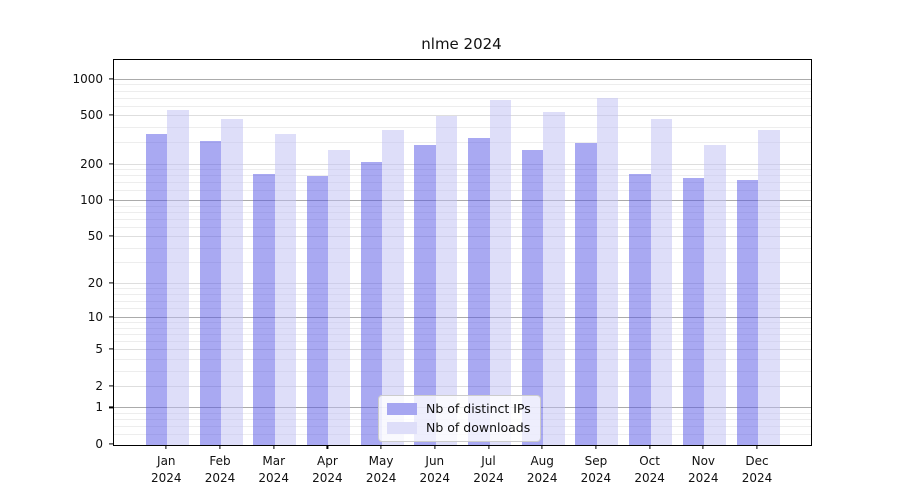 Image resolution: width=900 pixels, height=500 pixels. I want to click on bar-may-distinct-ips, so click(371, 303).